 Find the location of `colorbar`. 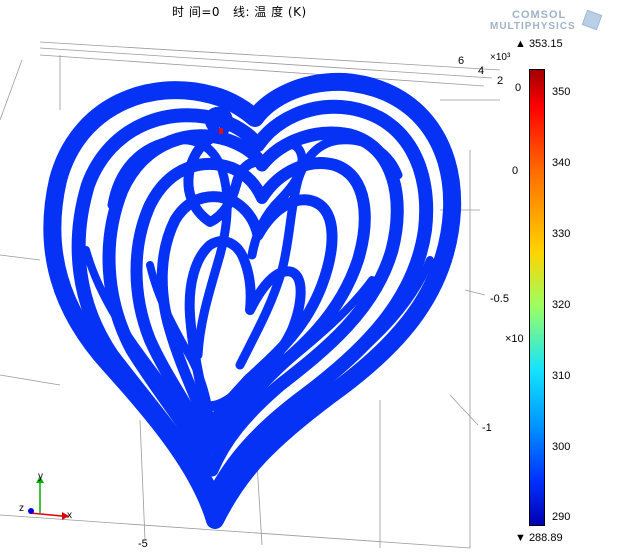

colorbar is located at coordinates (537, 297).